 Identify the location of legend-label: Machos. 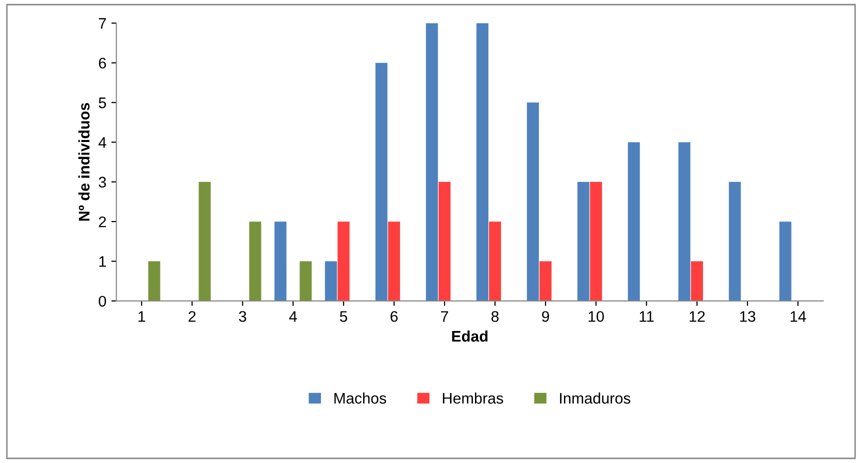
(360, 398).